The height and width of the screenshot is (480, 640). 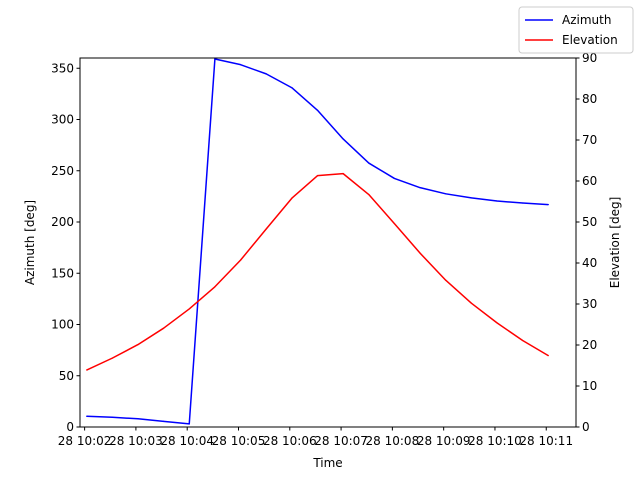 What do you see at coordinates (62, 120) in the screenshot?
I see `left-tick-label: 300` at bounding box center [62, 120].